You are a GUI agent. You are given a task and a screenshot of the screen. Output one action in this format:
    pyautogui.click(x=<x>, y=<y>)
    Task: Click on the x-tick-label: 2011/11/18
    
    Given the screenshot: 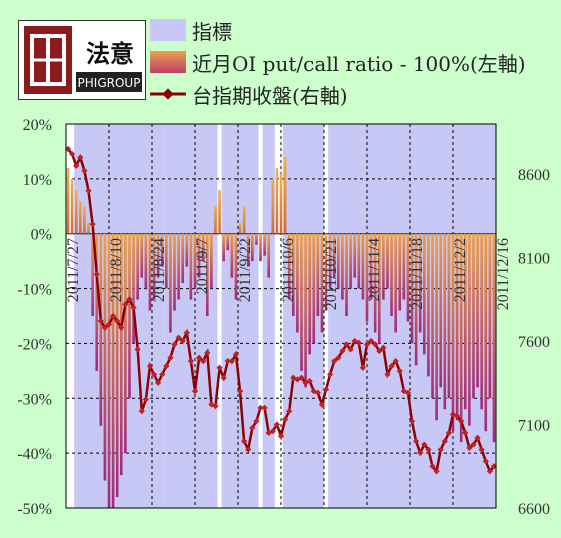 What is the action you would take?
    pyautogui.click(x=417, y=274)
    